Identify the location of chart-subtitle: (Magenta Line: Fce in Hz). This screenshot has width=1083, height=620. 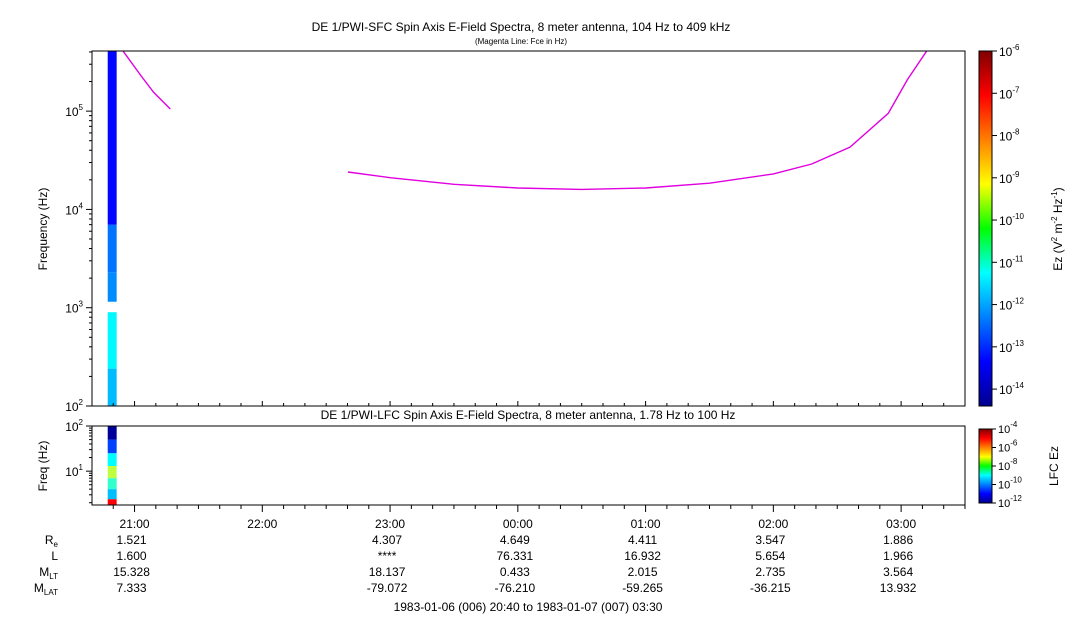
(521, 41).